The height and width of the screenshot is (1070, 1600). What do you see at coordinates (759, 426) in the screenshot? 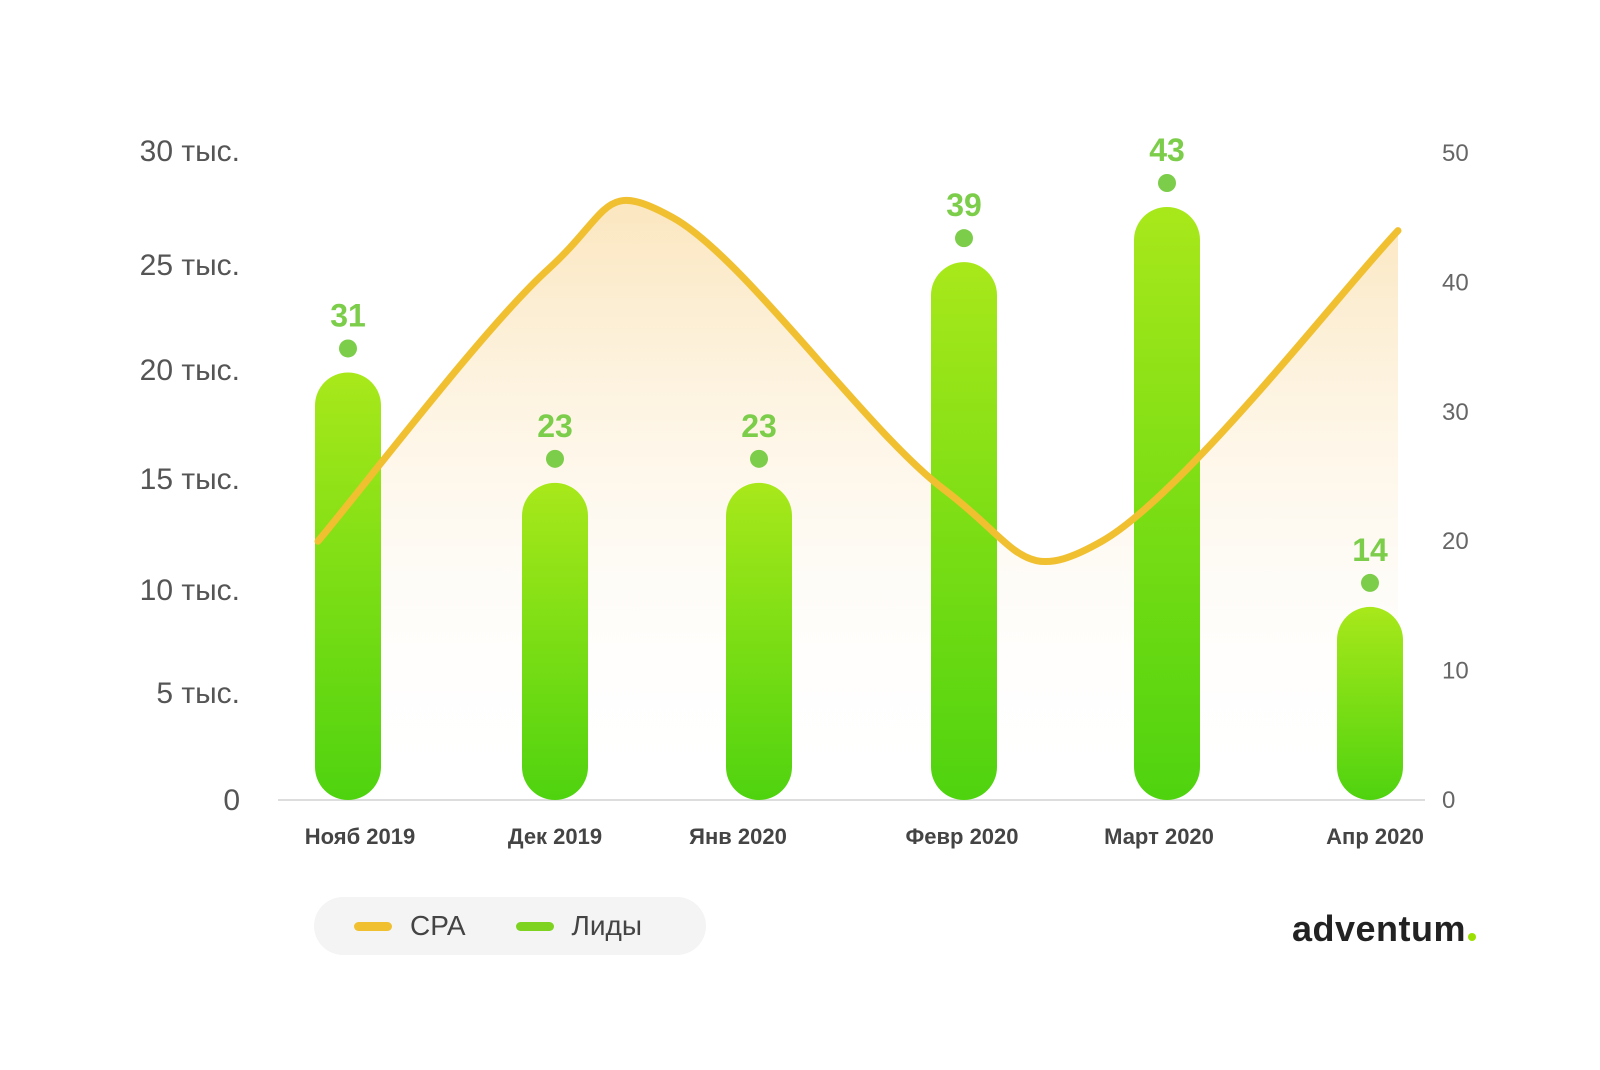
I see `data-label-2: 23` at bounding box center [759, 426].